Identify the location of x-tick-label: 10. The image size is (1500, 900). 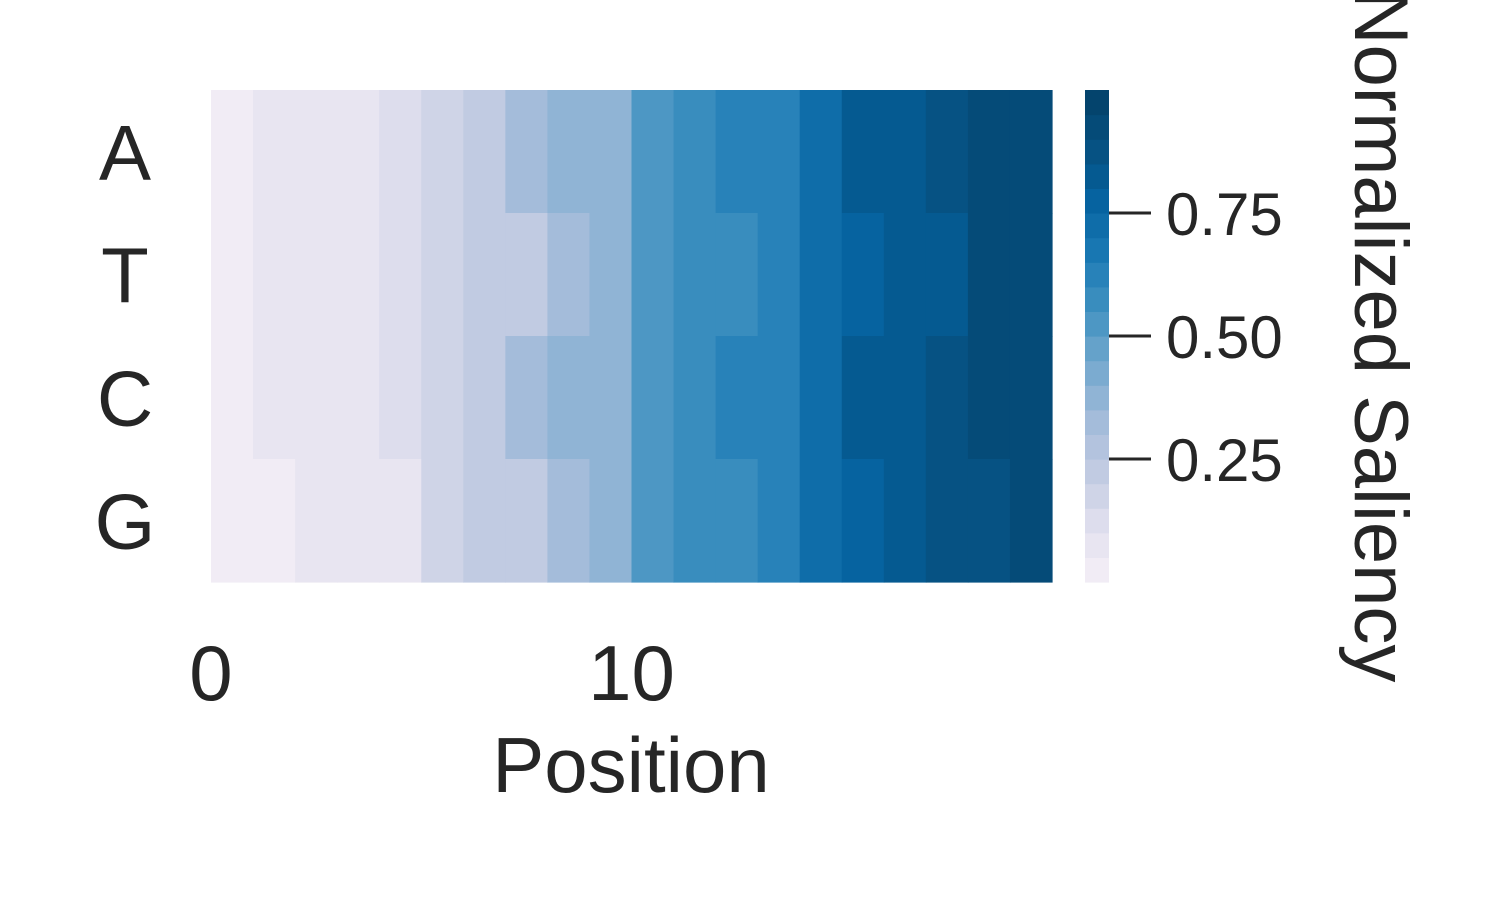
(631, 673).